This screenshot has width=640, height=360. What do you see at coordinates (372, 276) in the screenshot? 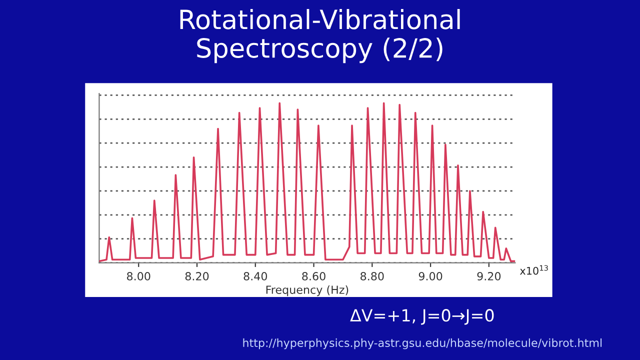
I see `x-tick-label: 8.80` at bounding box center [372, 276].